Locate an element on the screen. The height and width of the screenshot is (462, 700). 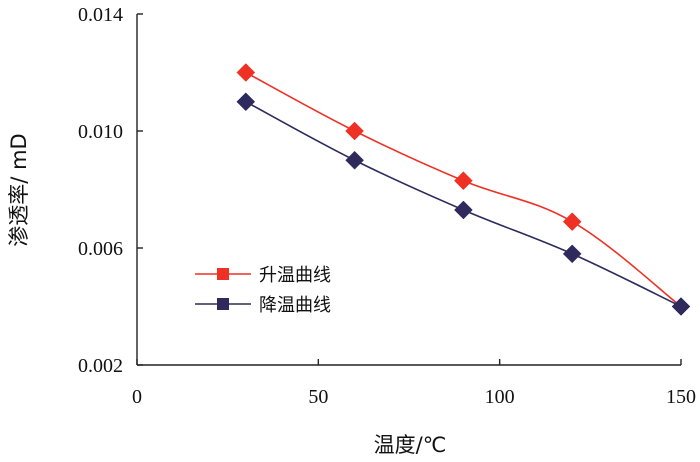
x-tick-label: 0 is located at coordinates (137, 397).